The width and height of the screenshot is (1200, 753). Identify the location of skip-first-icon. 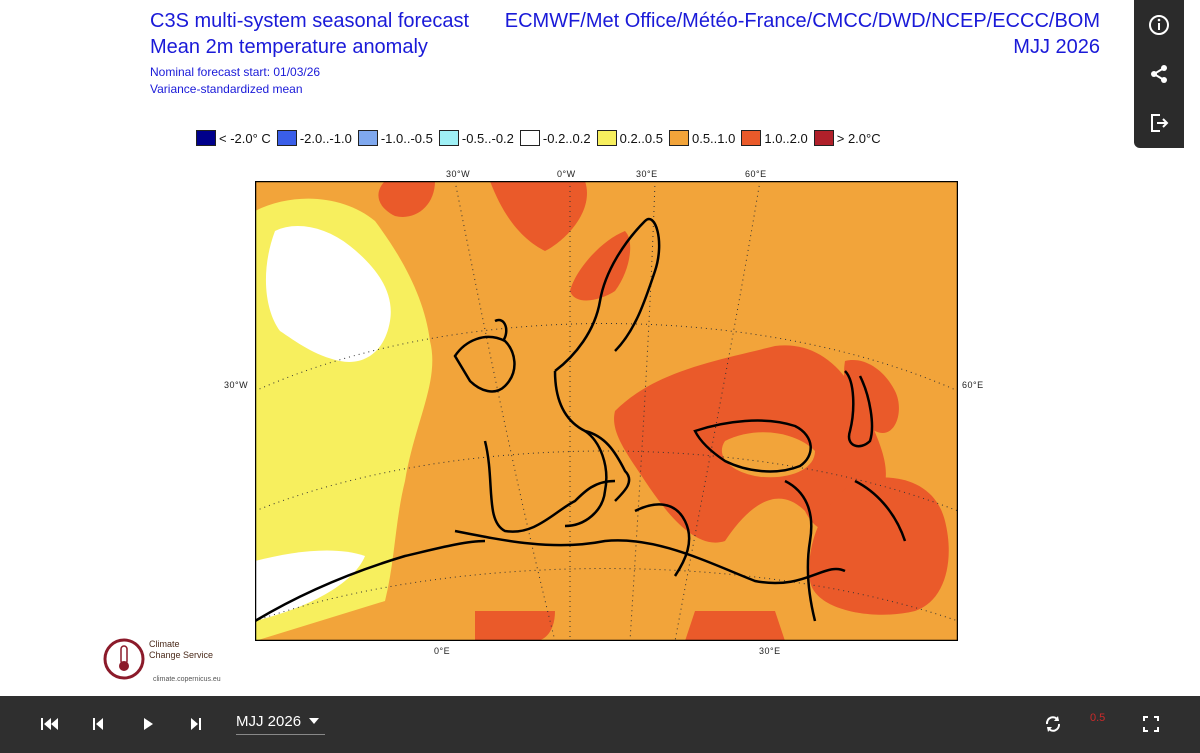
(49, 724).